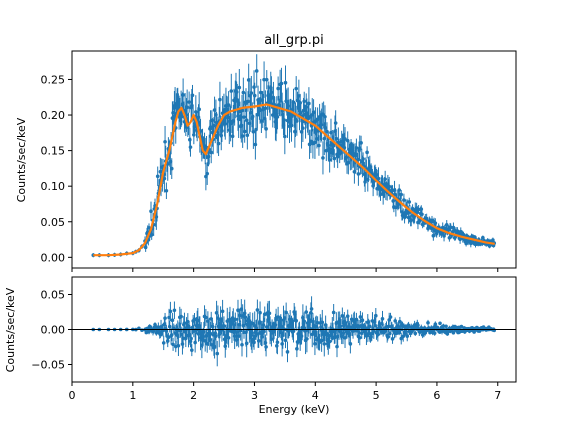 The image size is (574, 431). Describe the element at coordinates (53, 186) in the screenshot. I see `y-tick-label: 0.10` at that location.